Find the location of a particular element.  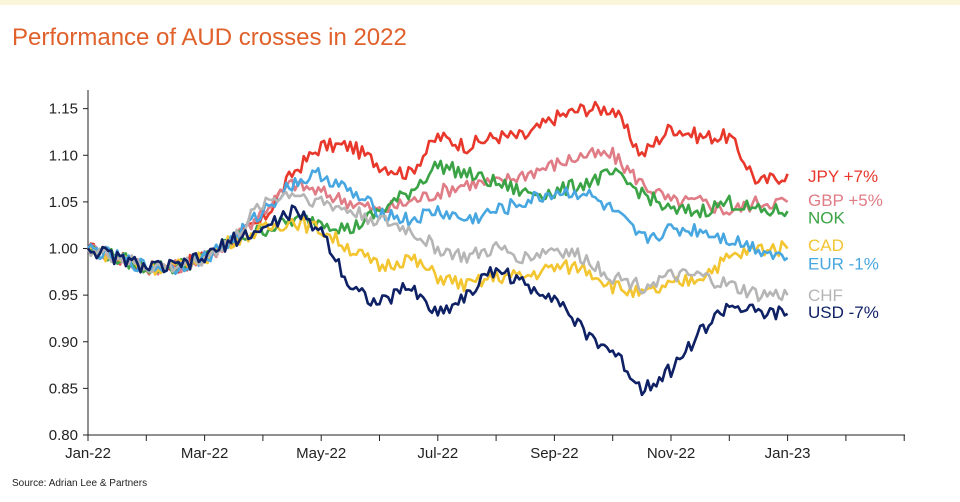

x-tick-label: Mar-22 is located at coordinates (205, 453).